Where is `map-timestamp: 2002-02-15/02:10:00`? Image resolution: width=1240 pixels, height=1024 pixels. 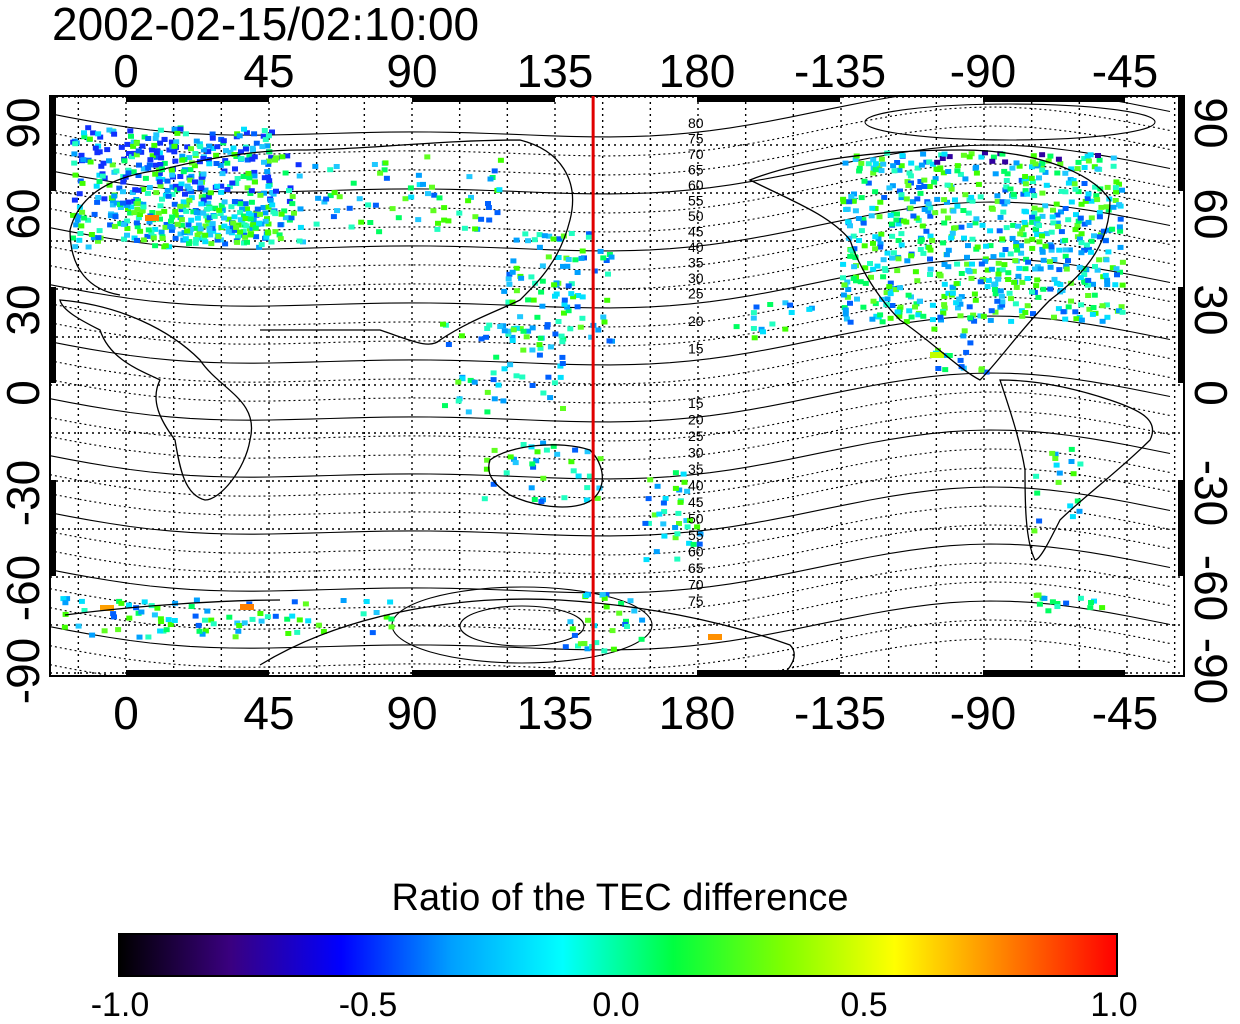
map-timestamp: 2002-02-15/02:10:00 is located at coordinates (266, 25).